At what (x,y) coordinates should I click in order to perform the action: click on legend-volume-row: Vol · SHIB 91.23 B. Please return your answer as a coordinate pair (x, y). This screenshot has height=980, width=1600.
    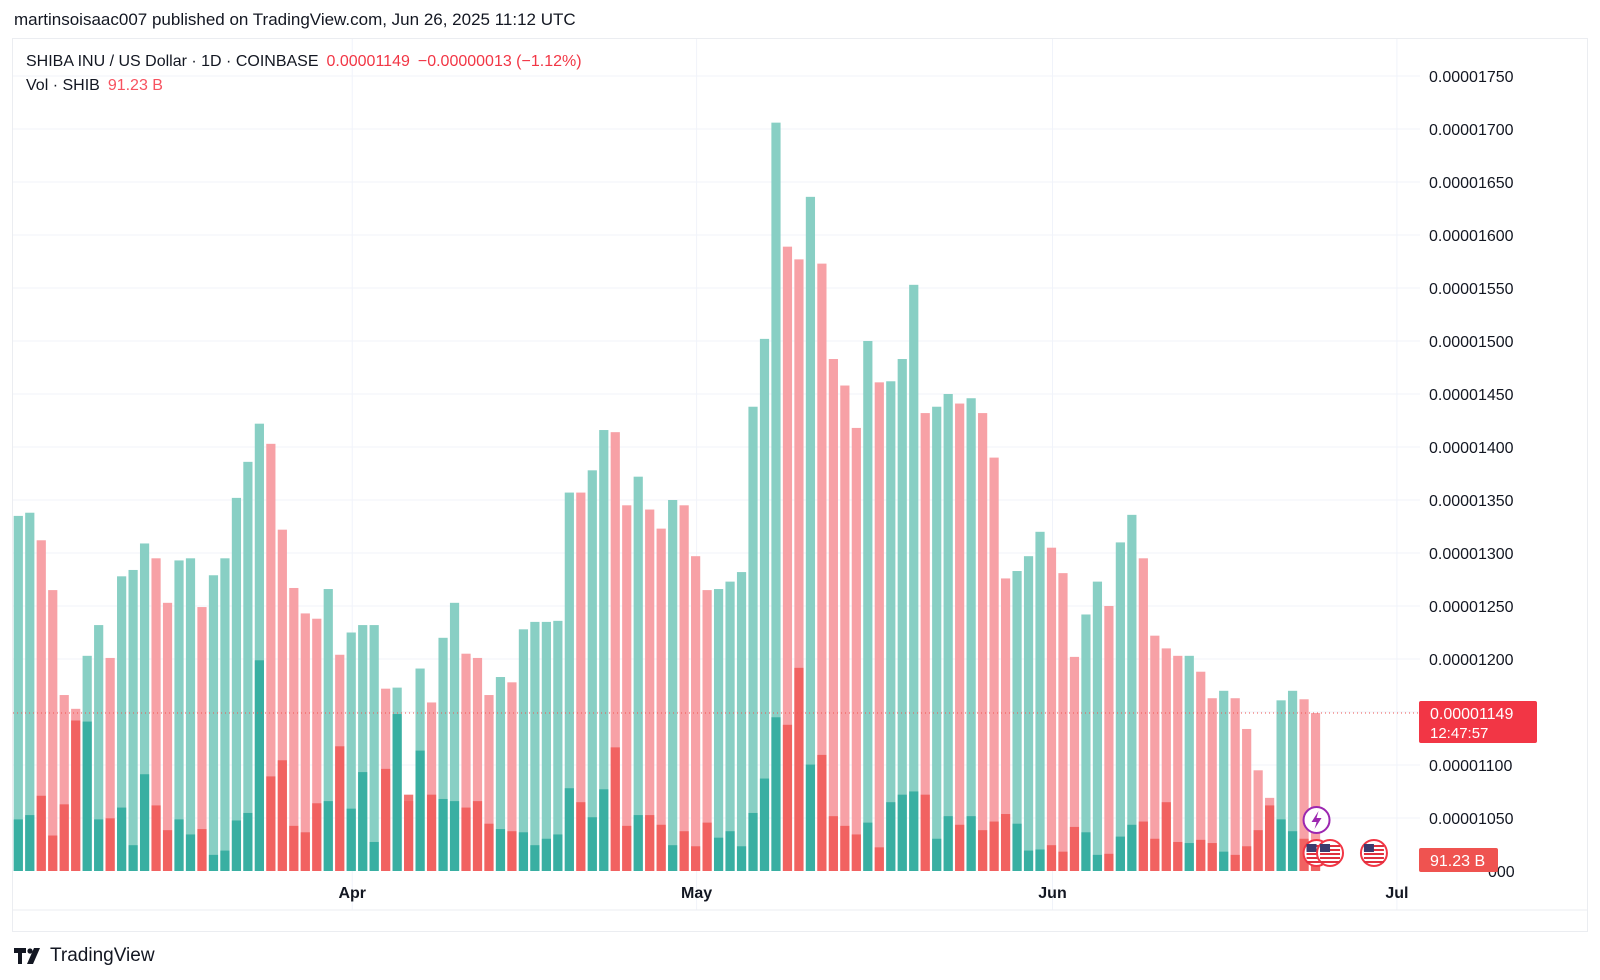
    Looking at the image, I should click on (304, 86).